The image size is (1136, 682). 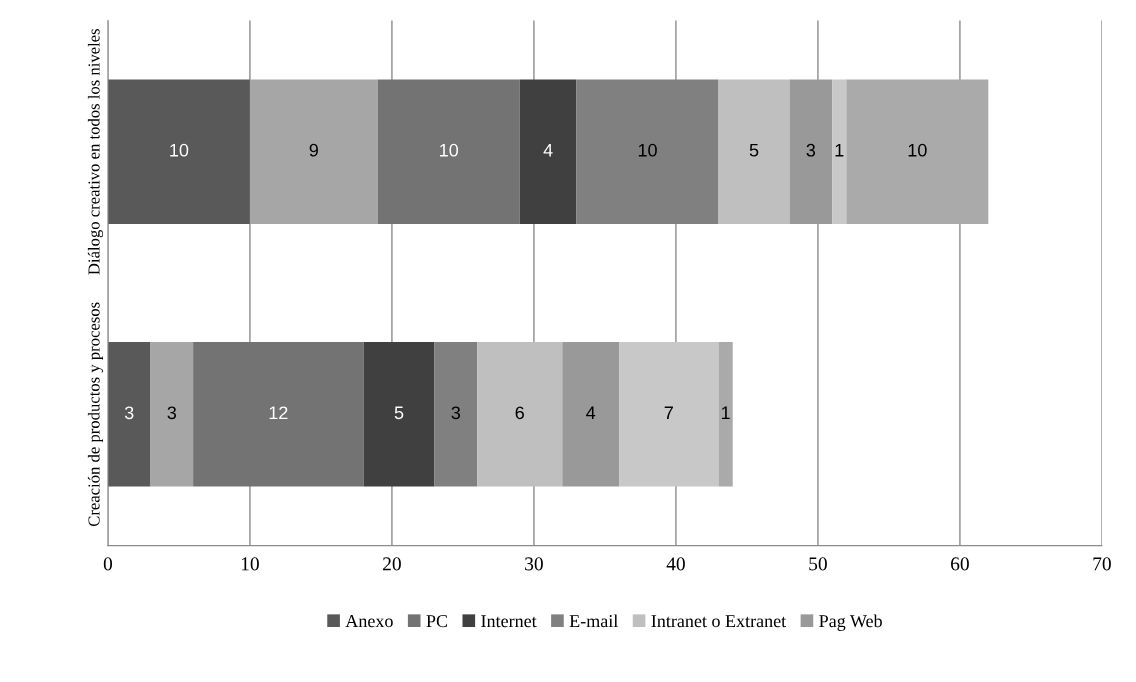 What do you see at coordinates (850, 622) in the screenshot?
I see `legend-label: Pag Web` at bounding box center [850, 622].